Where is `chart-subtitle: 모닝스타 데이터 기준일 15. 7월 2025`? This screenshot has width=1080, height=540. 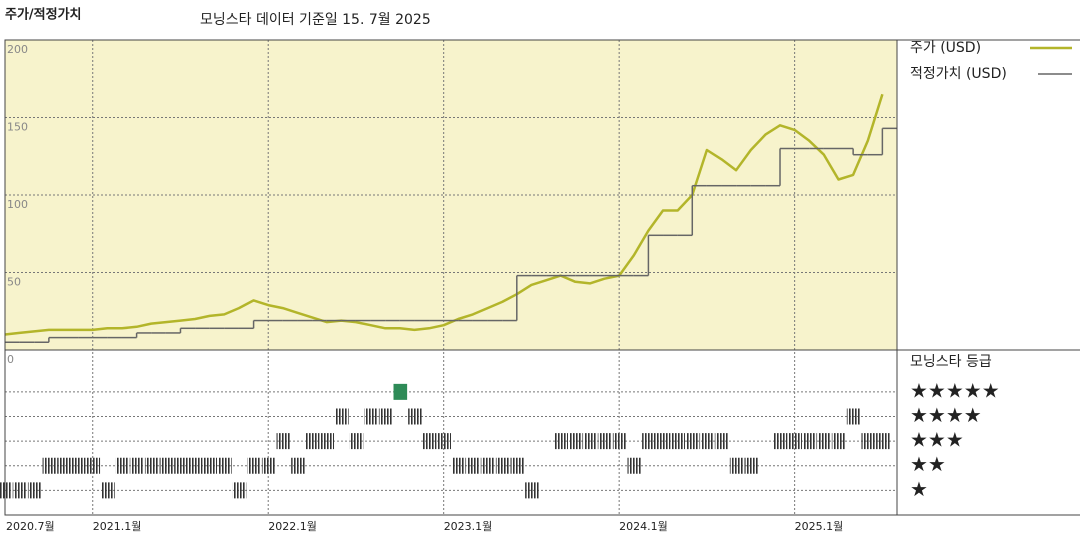
chart-subtitle: 모닝스타 데이터 기준일 15. 7월 2025 is located at coordinates (315, 20).